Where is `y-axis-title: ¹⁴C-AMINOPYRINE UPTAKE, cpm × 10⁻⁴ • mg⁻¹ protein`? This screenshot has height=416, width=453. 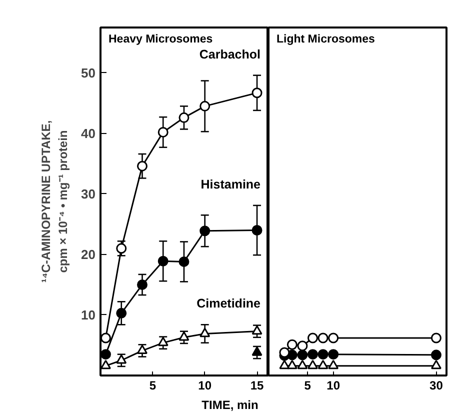 y-axis-title: ¹⁴C-AMINOPYRINE UPTAKE, cpm × 10⁻⁴ • mg⁻¹ protein is located at coordinates (54, 201).